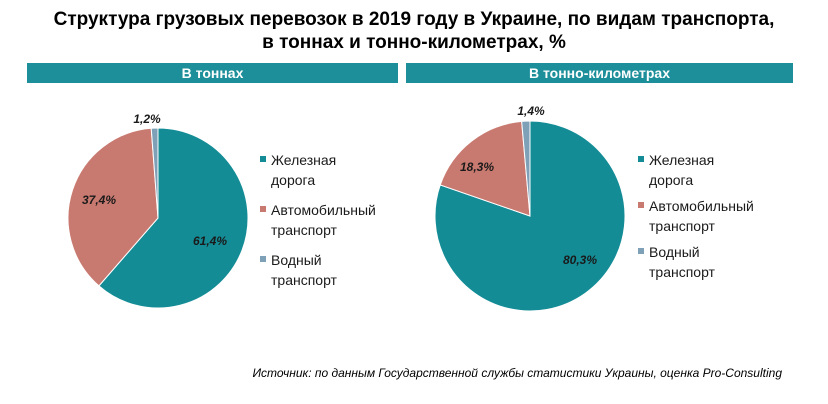 This screenshot has width=828, height=404. I want to click on pie2-legend-text-1-1: транспорт, so click(682, 226).